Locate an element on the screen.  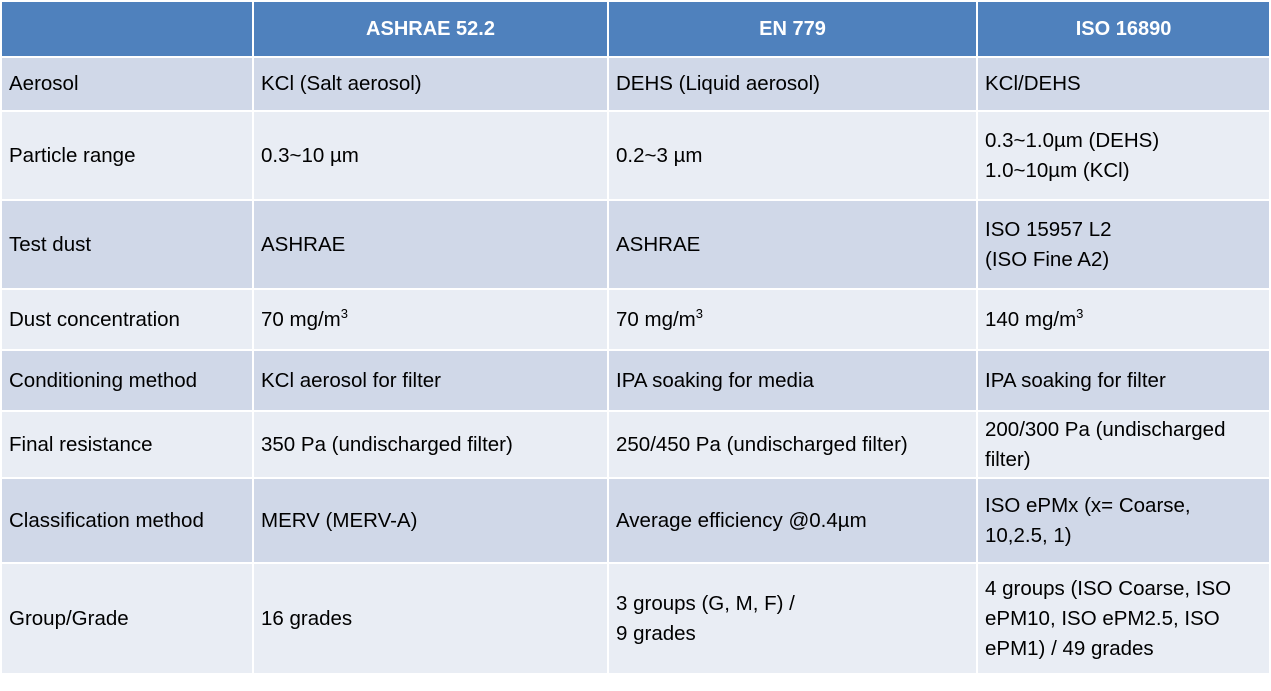
cell-en779: 3 groups (G, M, F) / 9 grades is located at coordinates (792, 618).